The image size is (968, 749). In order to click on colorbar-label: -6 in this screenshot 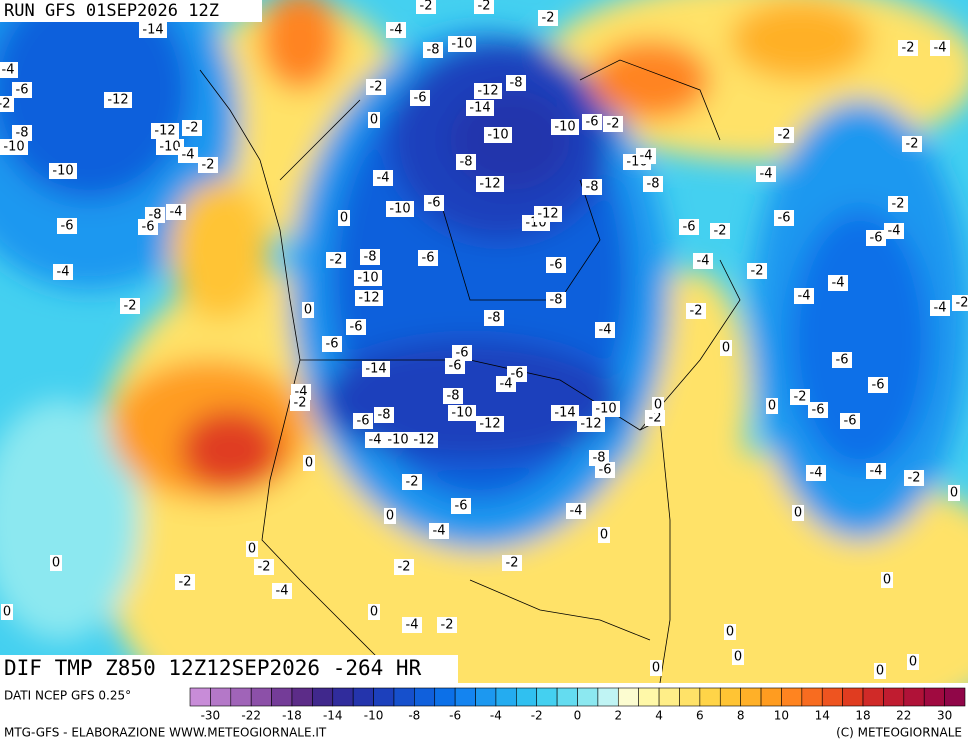, I will do `click(455, 716)`.